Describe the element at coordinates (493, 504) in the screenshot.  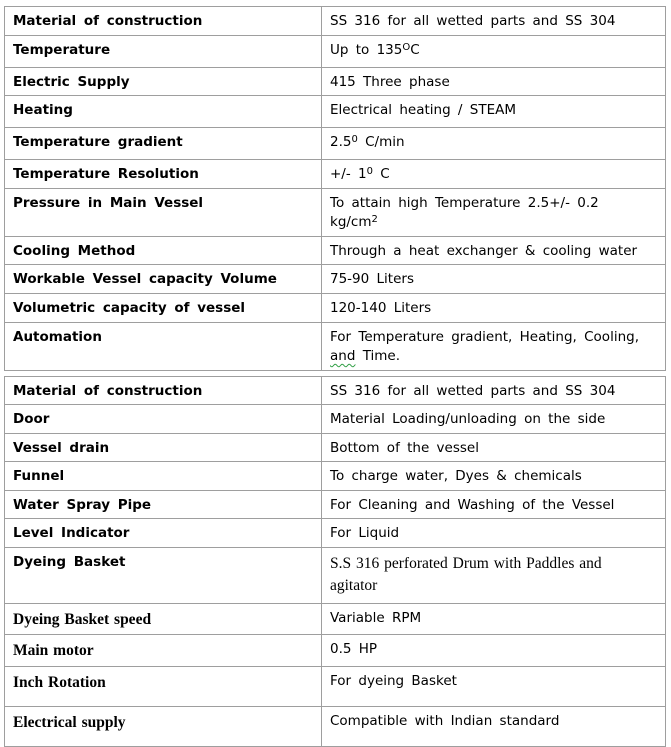
I see `spec-value-cell: For Cleaning and Washing of the Vessel` at that location.